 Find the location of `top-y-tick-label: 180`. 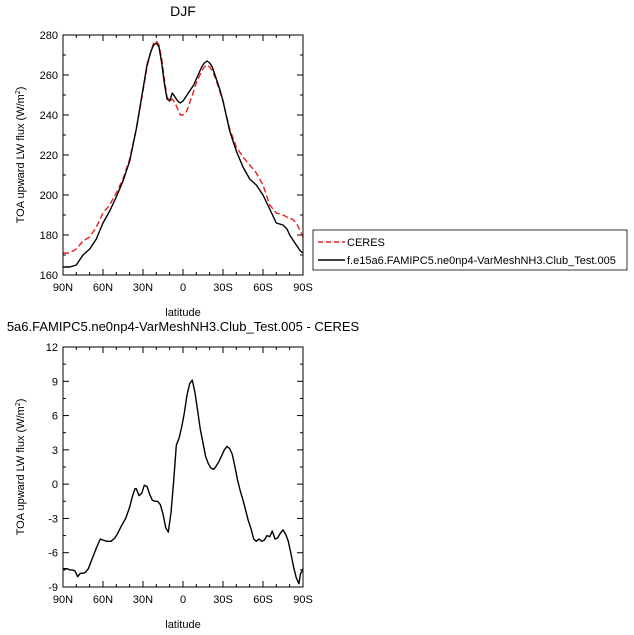

top-y-tick-label: 180 is located at coordinates (49, 236).